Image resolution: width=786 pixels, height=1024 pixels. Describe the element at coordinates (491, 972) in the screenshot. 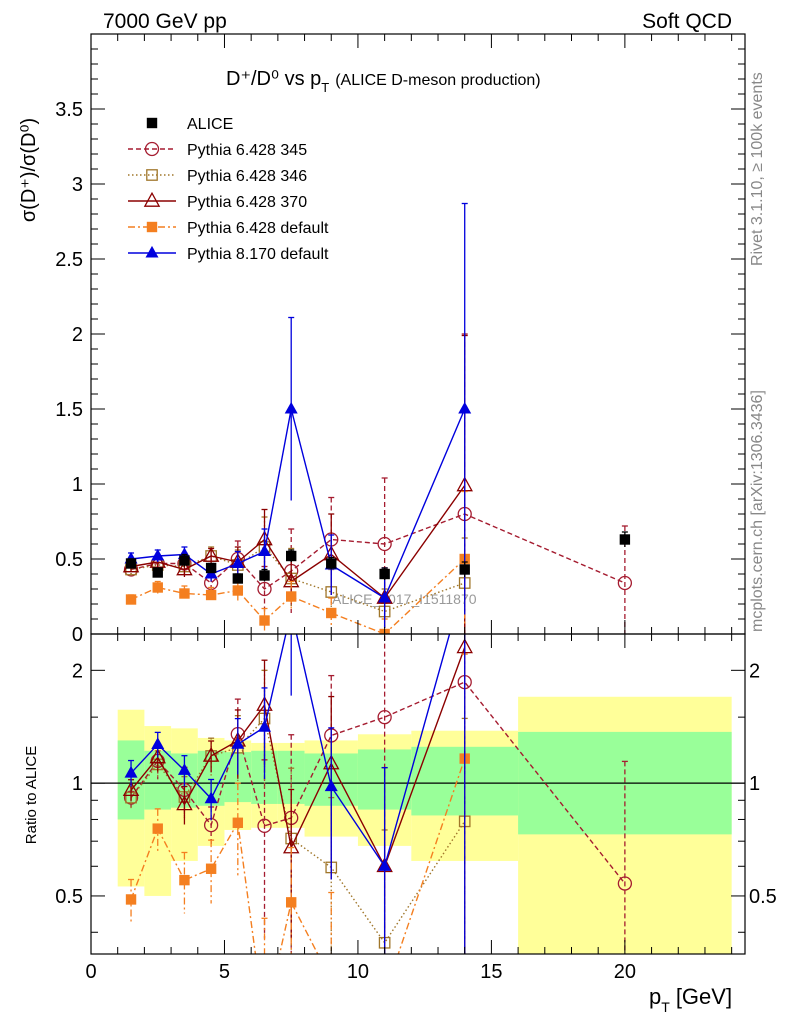

I see `x-tick-label: 15` at that location.